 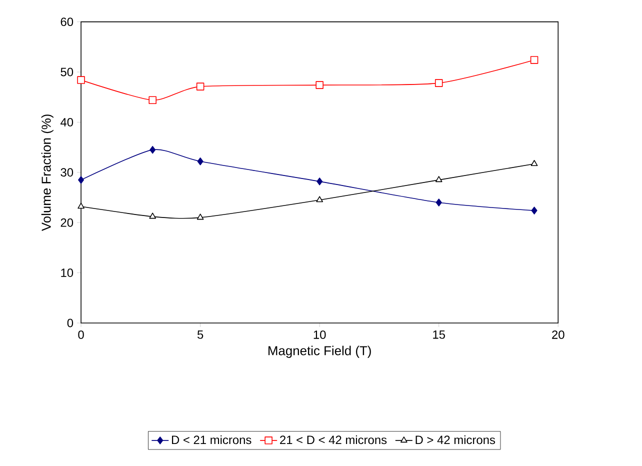 I want to click on y-axis-title: Volume Fraction (%), so click(x=47, y=172).